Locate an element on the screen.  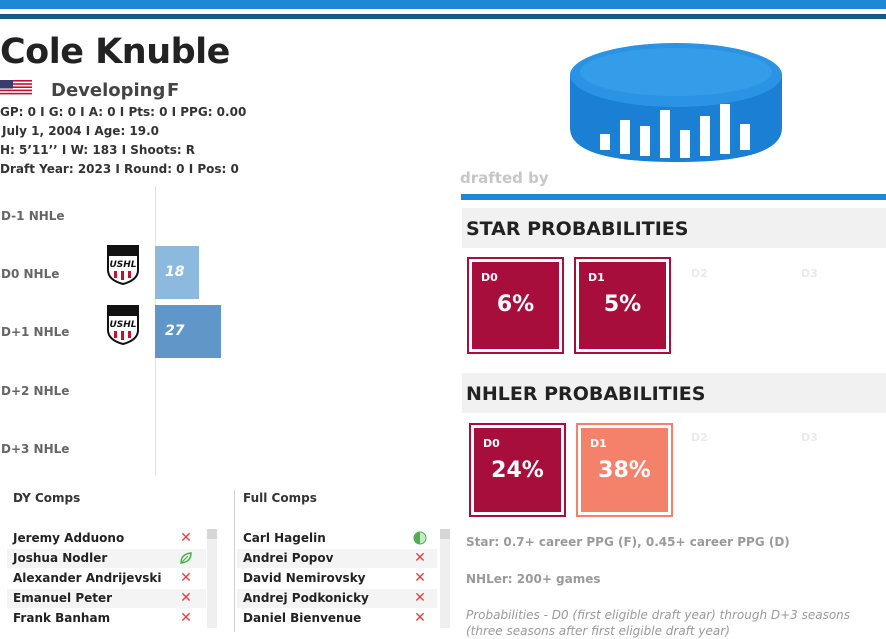
player-position: F is located at coordinates (173, 90).